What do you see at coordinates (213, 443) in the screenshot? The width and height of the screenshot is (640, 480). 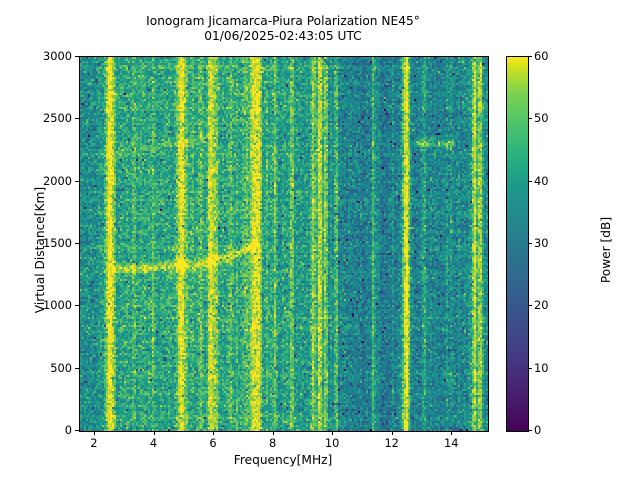 I see `x-tick-label: 6` at bounding box center [213, 443].